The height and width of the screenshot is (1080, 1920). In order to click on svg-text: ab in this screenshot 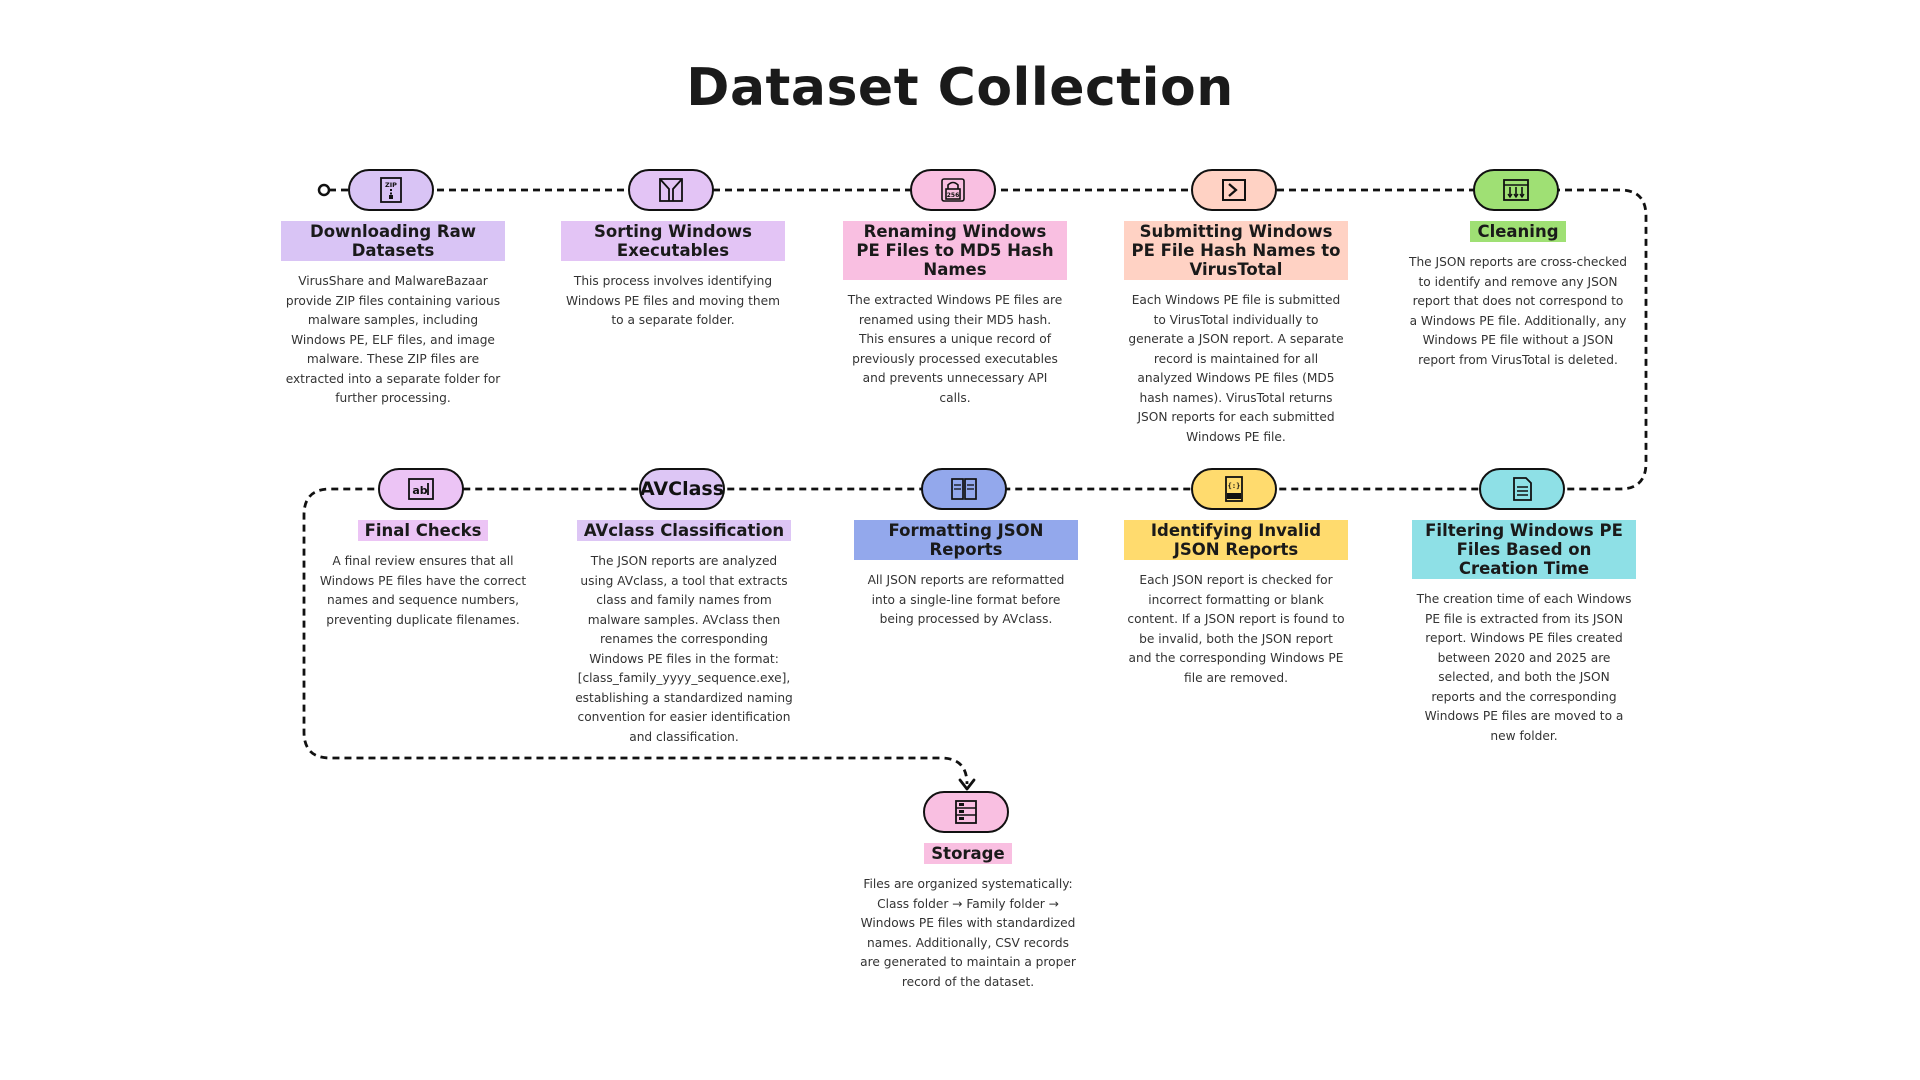, I will do `click(419, 490)`.